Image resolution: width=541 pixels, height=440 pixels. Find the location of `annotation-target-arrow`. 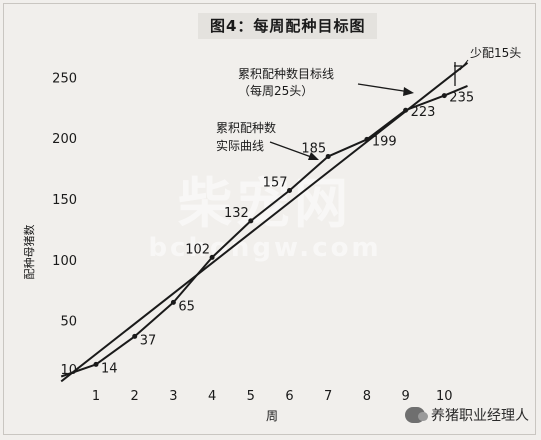

annotation-target-arrow is located at coordinates (384, 88).